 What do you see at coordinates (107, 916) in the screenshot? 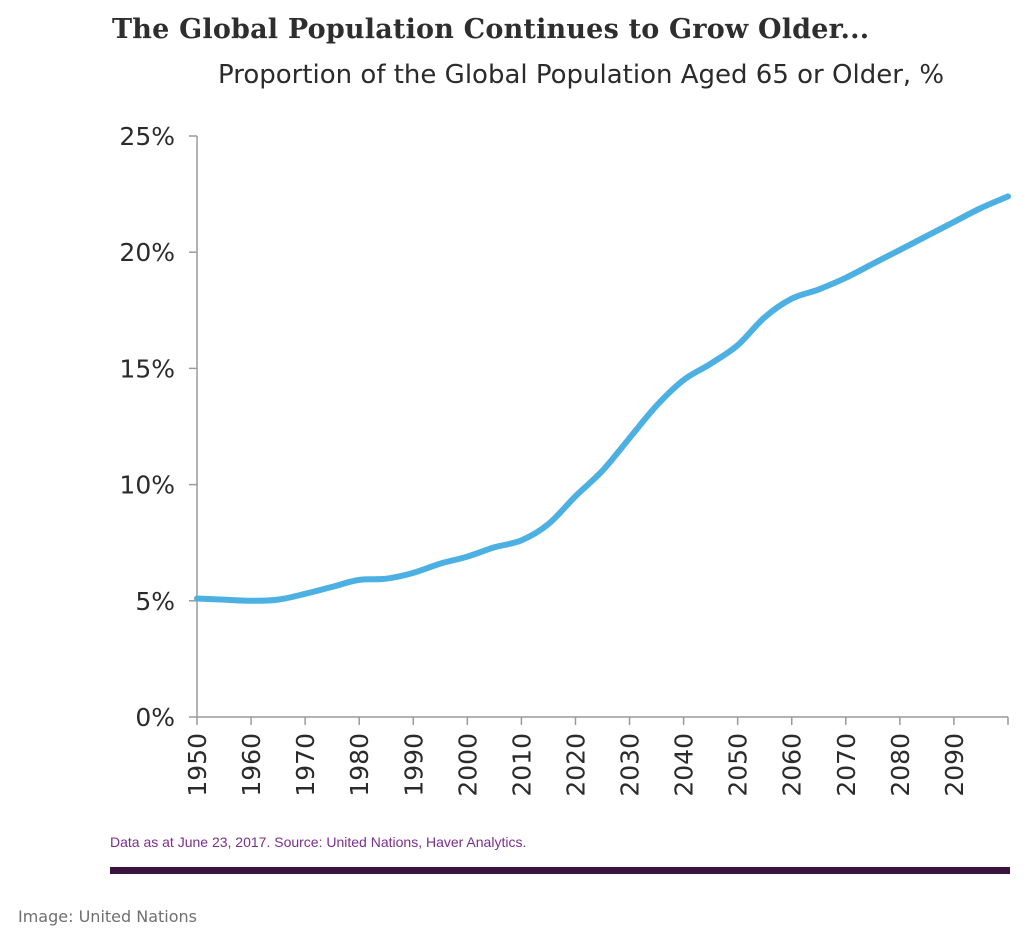
I see `image-caption: Image: United Nations` at bounding box center [107, 916].